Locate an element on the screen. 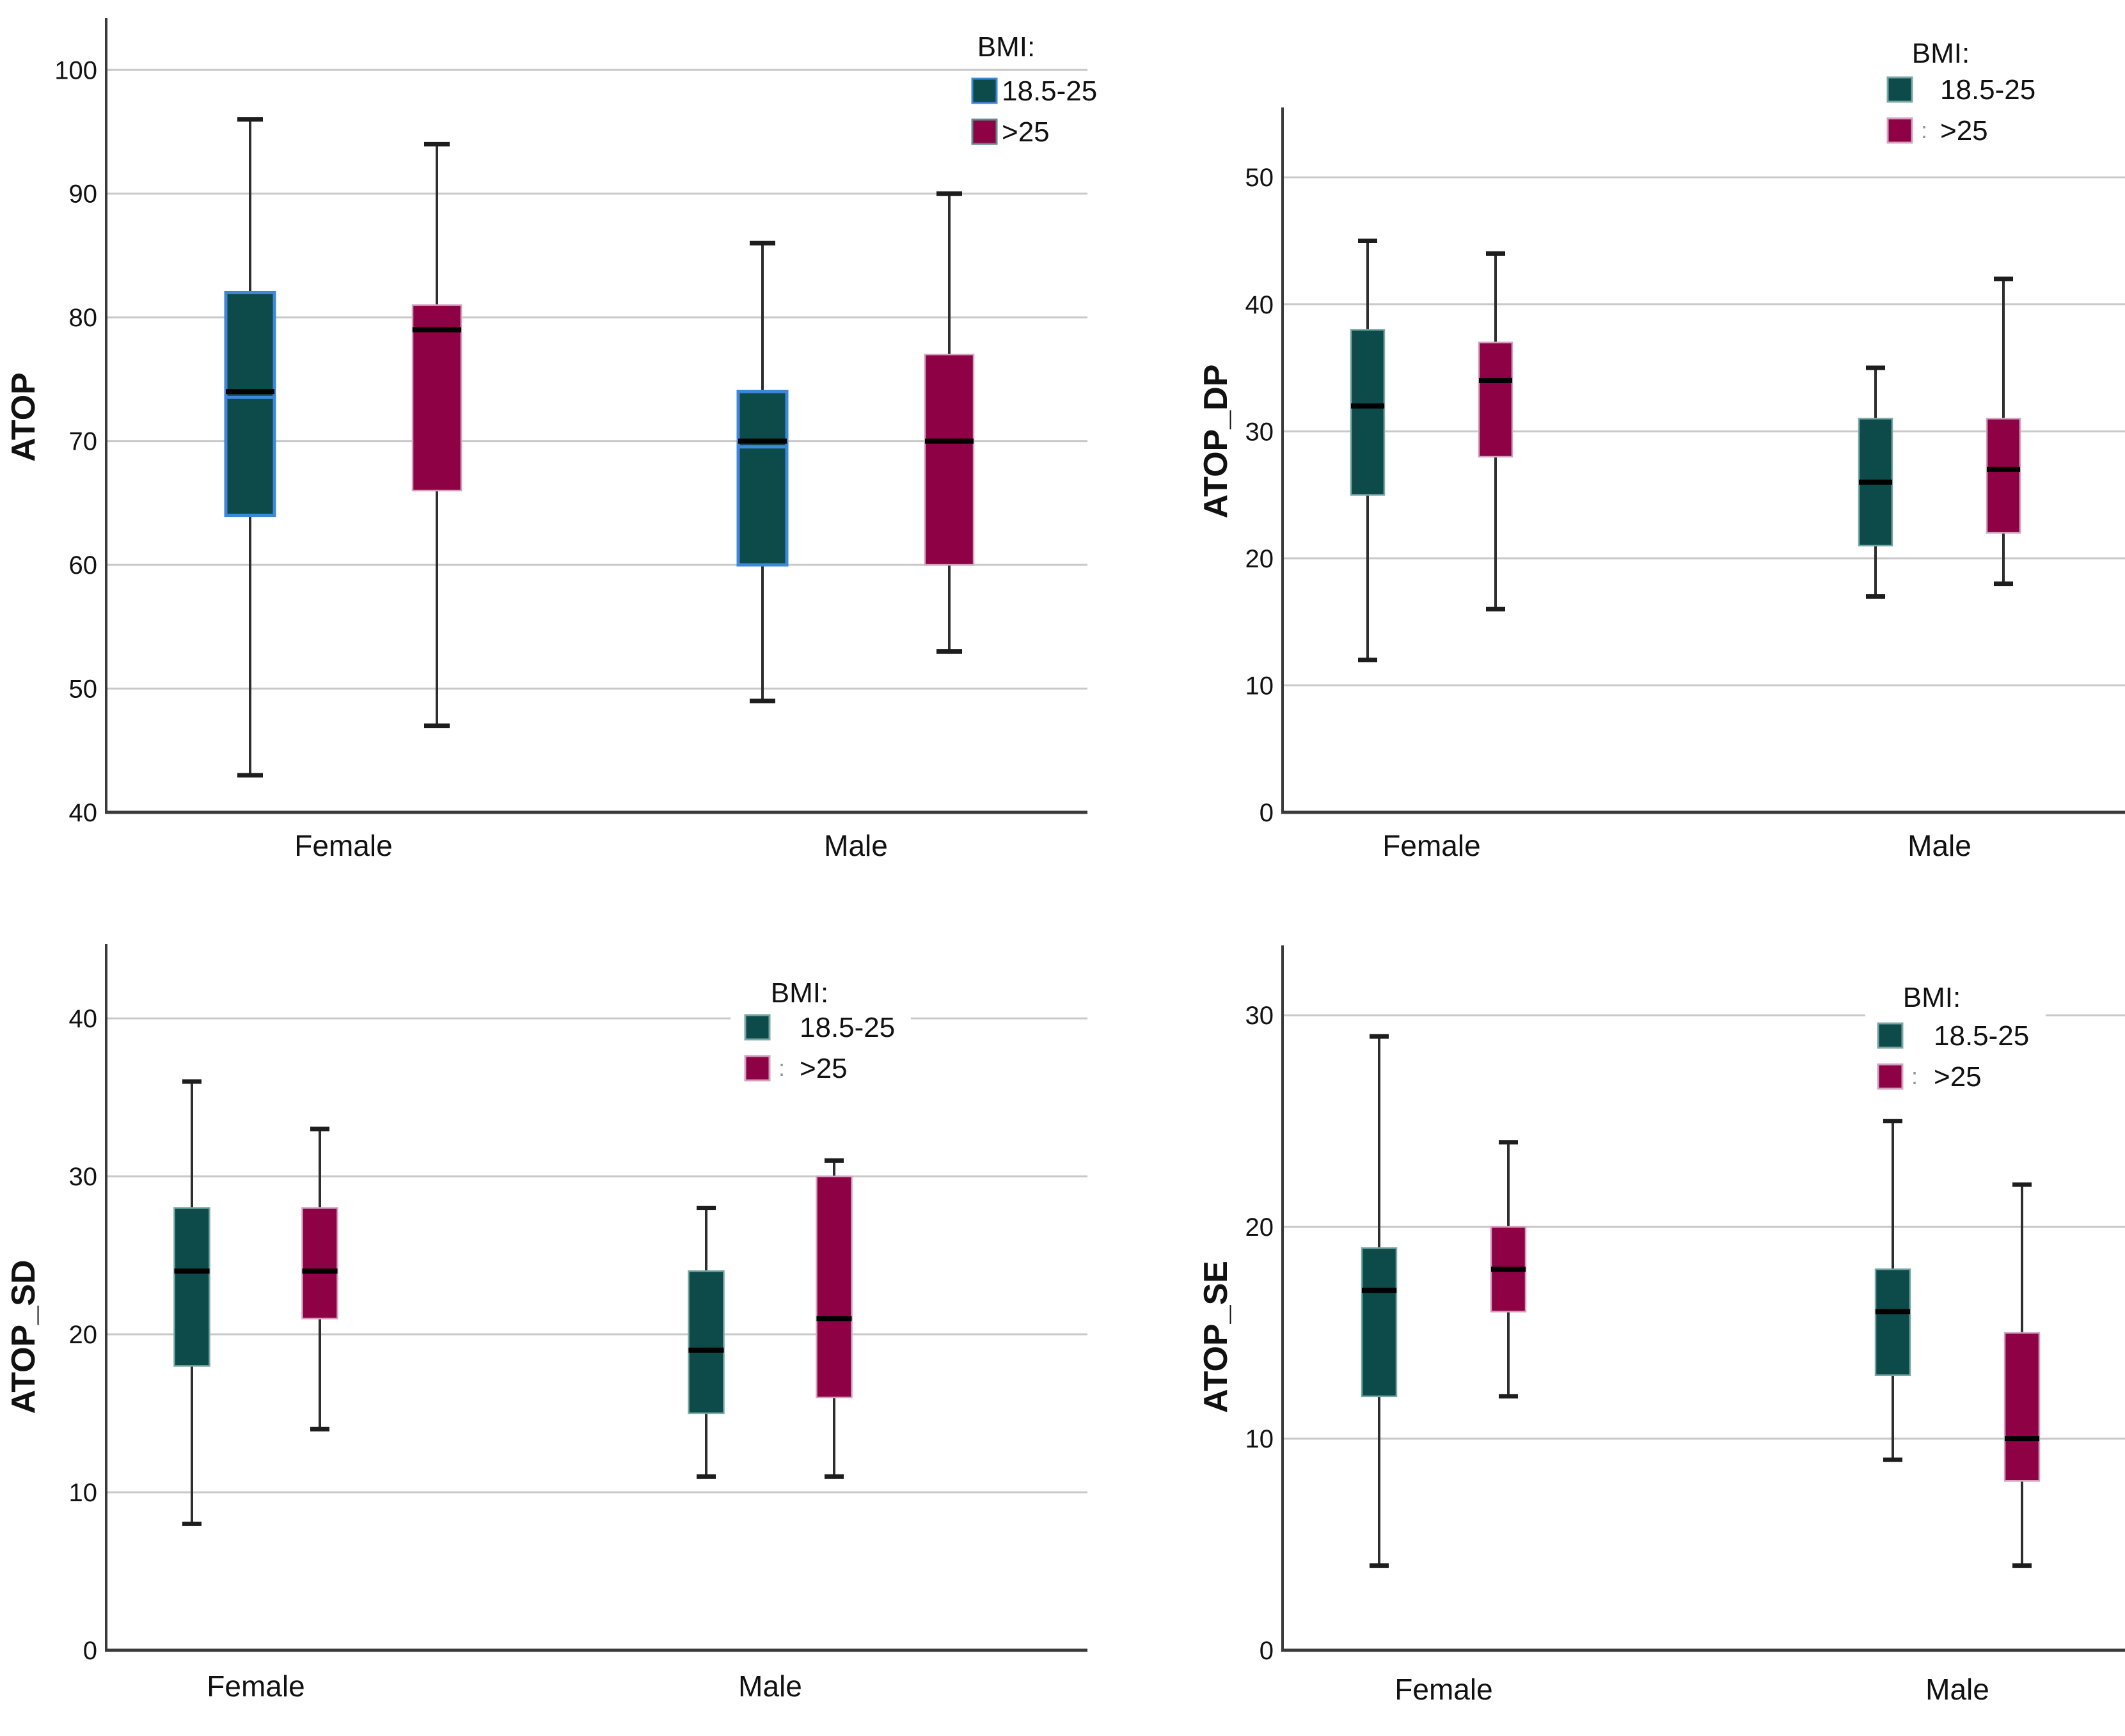 The height and width of the screenshot is (1736, 2125). y-axis-title: ATOP_SE is located at coordinates (1216, 1337).